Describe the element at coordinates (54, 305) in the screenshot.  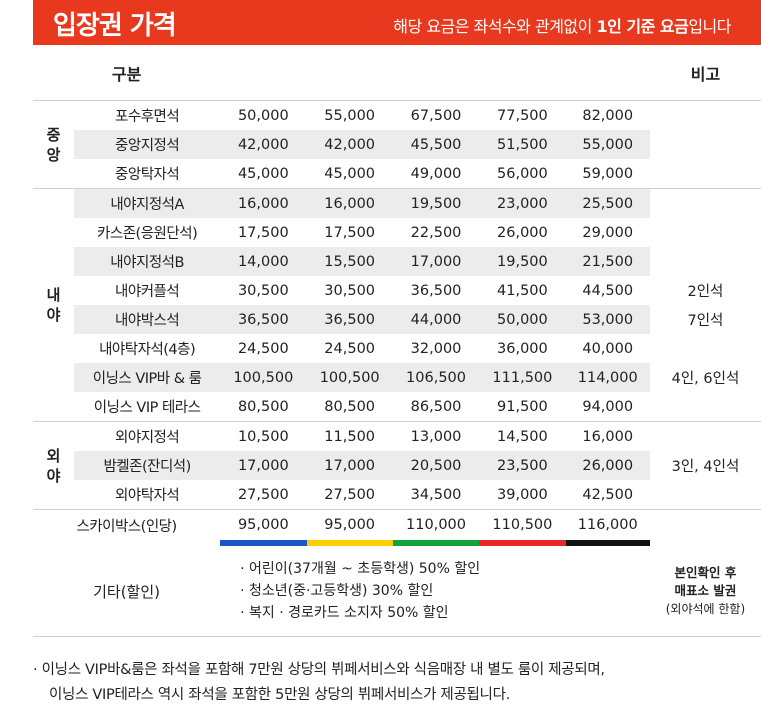
I see `group-label: 내 야` at that location.